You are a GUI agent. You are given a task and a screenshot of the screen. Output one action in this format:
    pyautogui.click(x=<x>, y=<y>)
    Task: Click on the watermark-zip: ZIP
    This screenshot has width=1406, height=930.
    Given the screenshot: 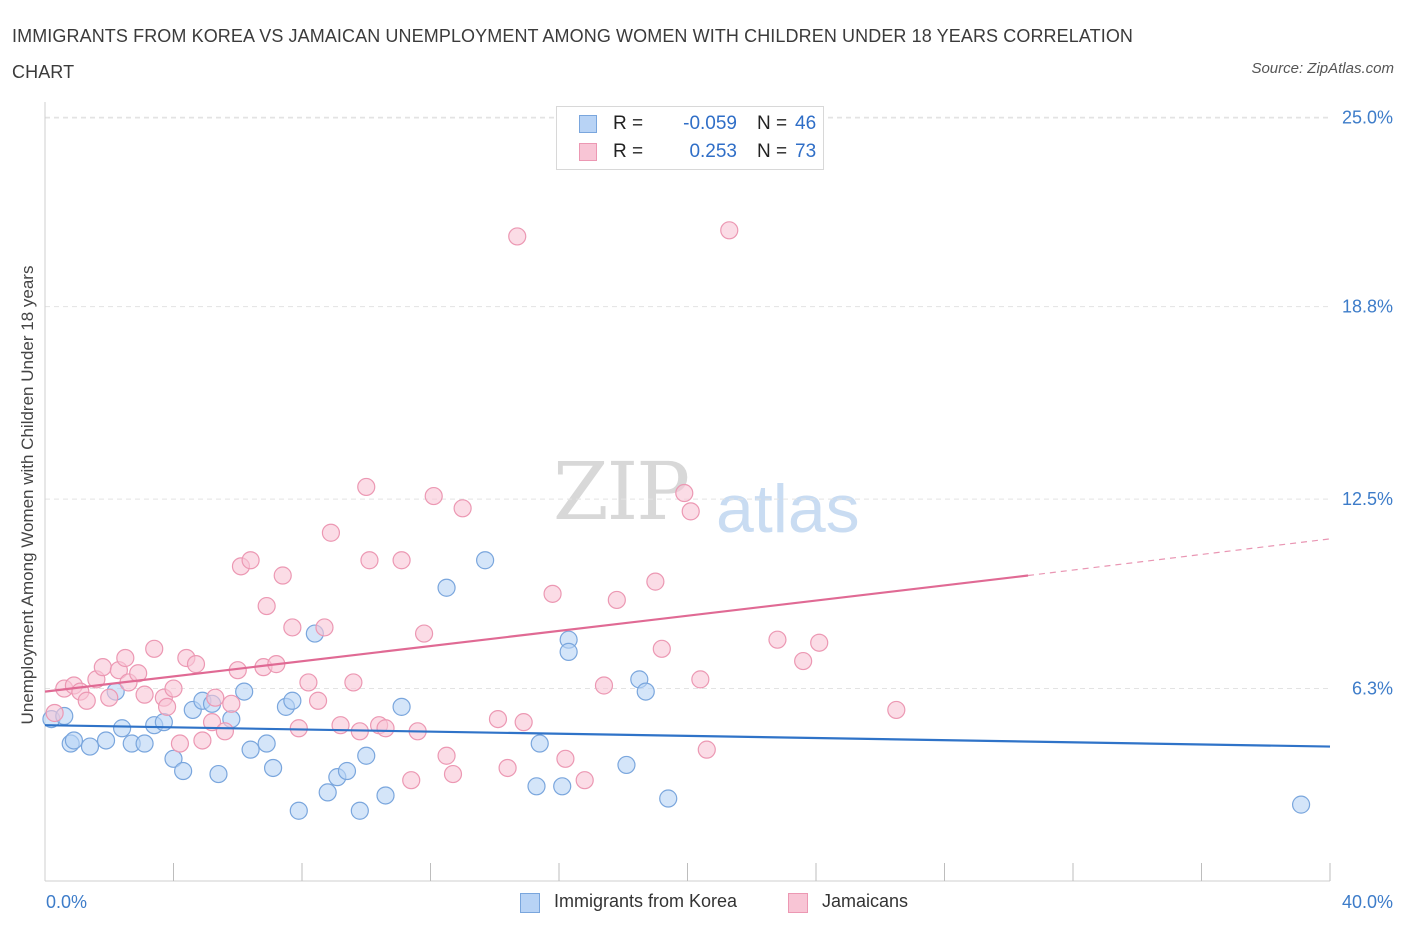 What is the action you would take?
    pyautogui.click(x=621, y=491)
    